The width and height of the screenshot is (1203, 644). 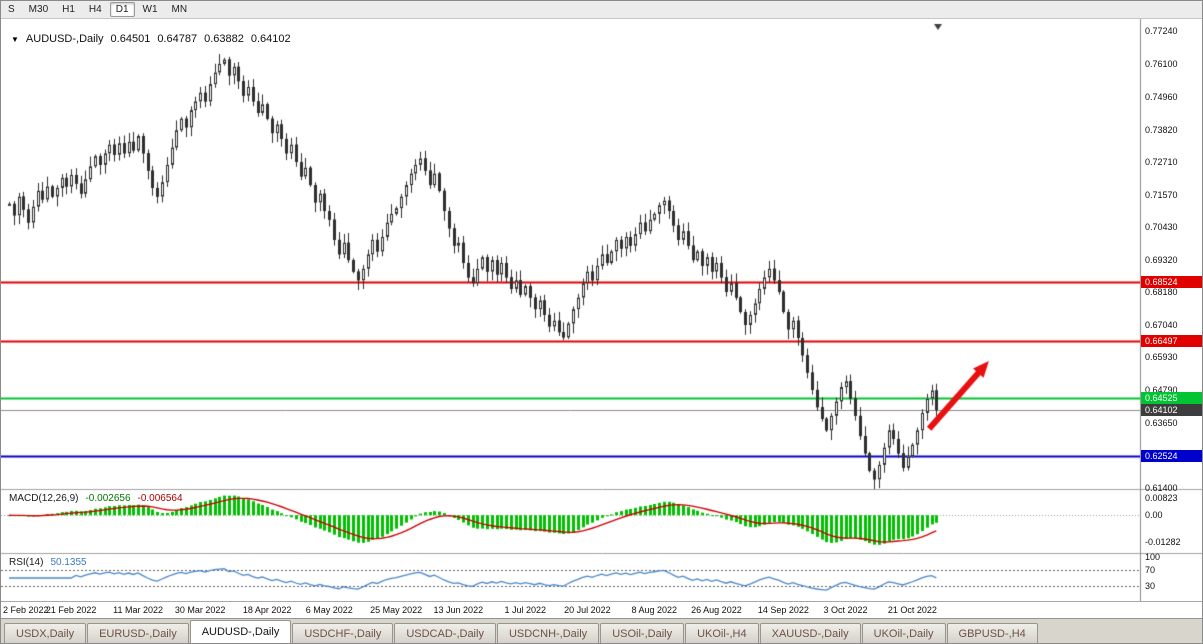 I want to click on date-axis-label: 6 May 2022, so click(x=329, y=610).